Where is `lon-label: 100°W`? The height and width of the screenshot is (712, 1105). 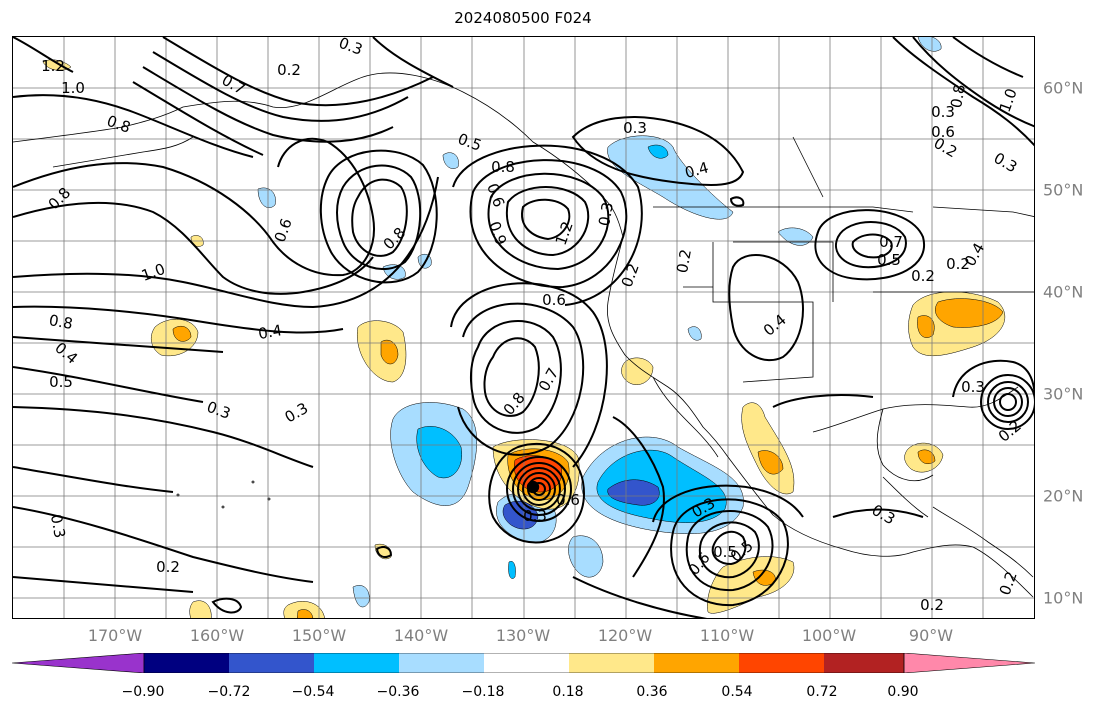 lon-label: 100°W is located at coordinates (829, 635).